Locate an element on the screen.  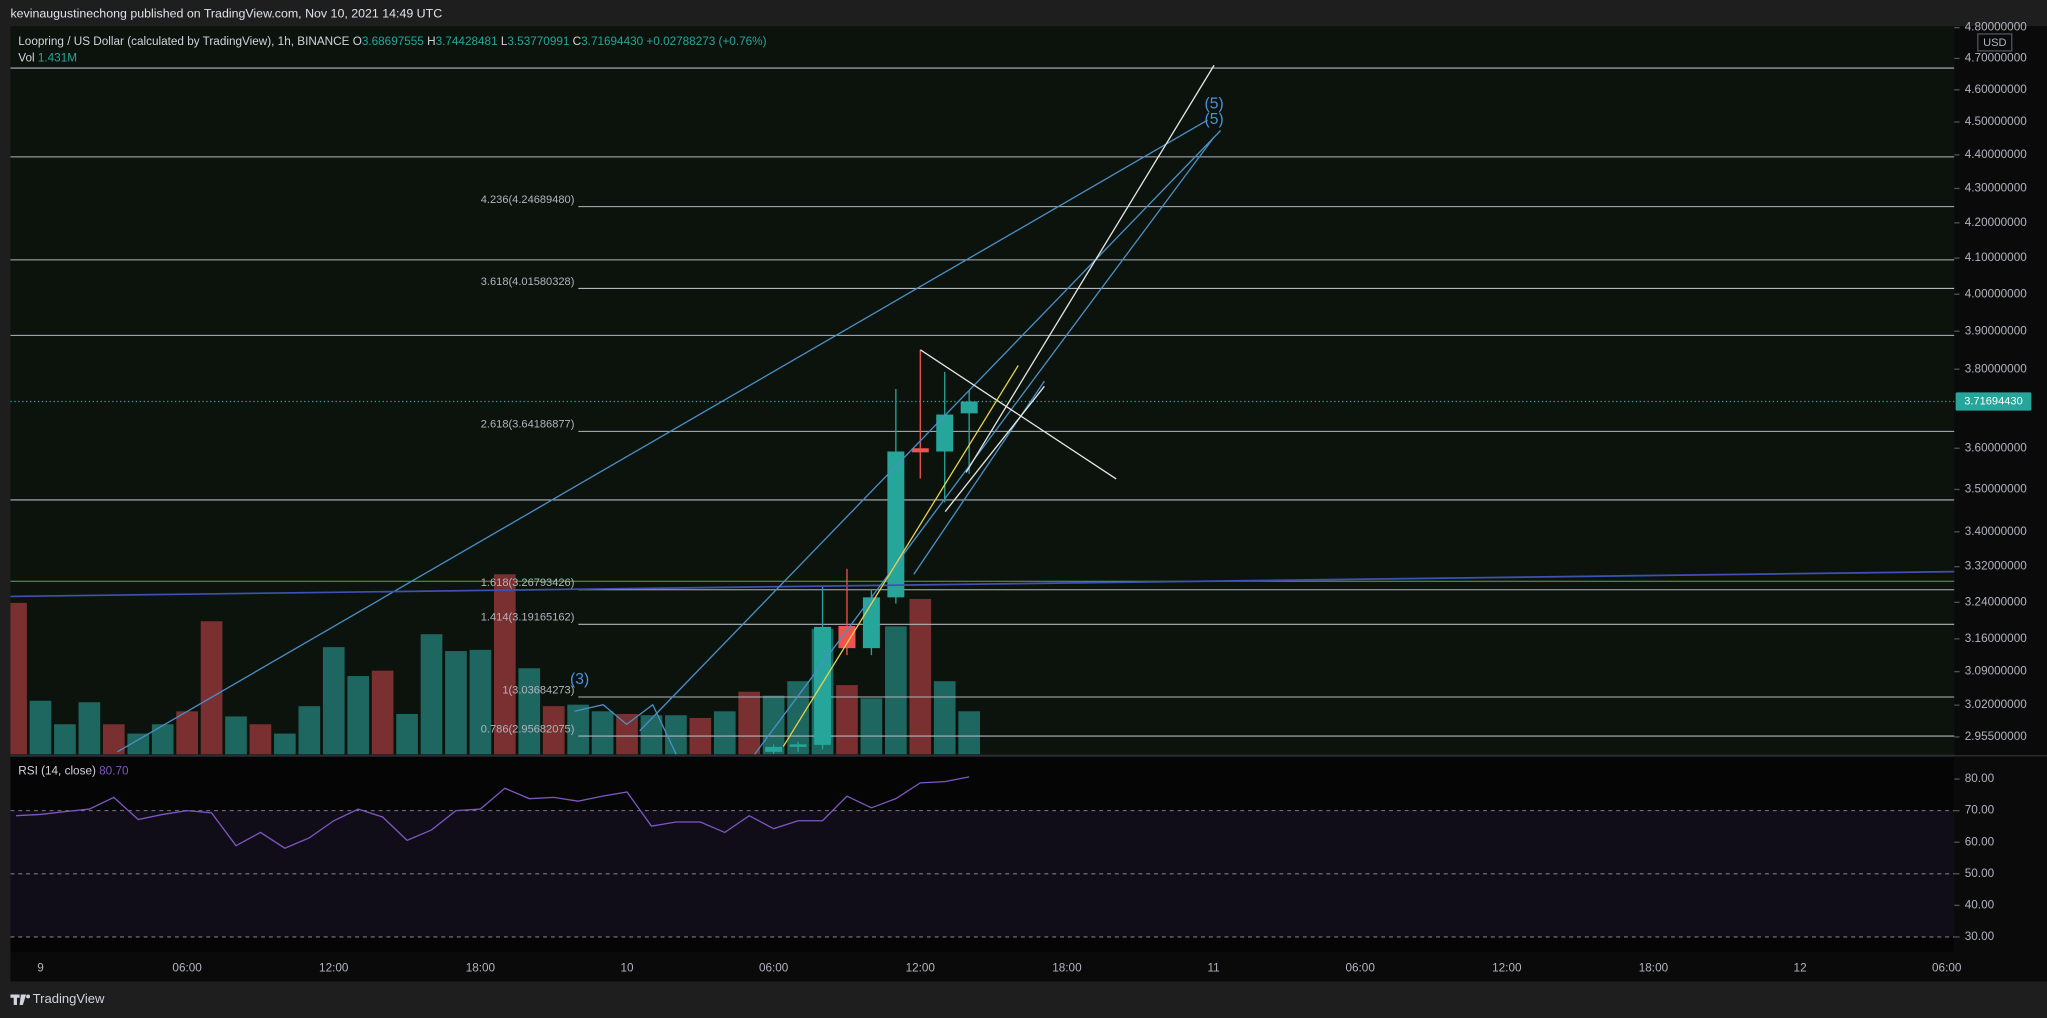
volume-legend: Vol 1.431M is located at coordinates (47, 58).